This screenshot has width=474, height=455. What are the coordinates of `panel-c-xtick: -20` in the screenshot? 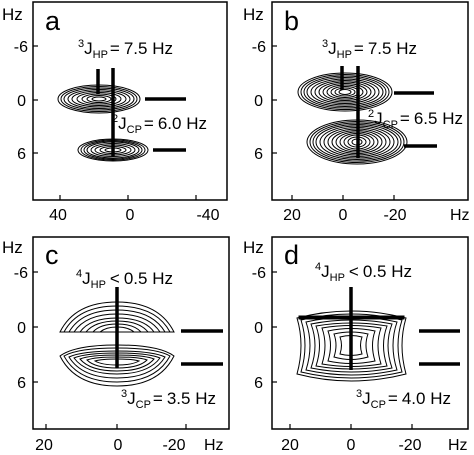 It's located at (173, 445).